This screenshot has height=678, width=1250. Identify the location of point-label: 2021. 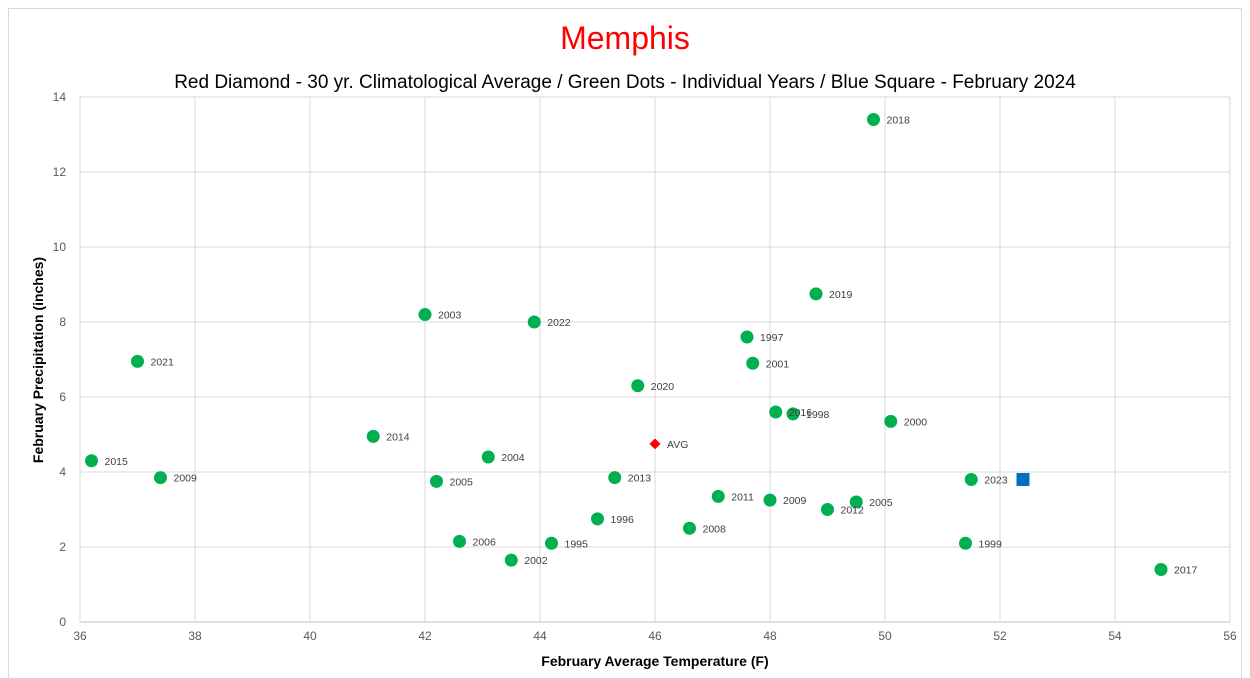
(163, 362).